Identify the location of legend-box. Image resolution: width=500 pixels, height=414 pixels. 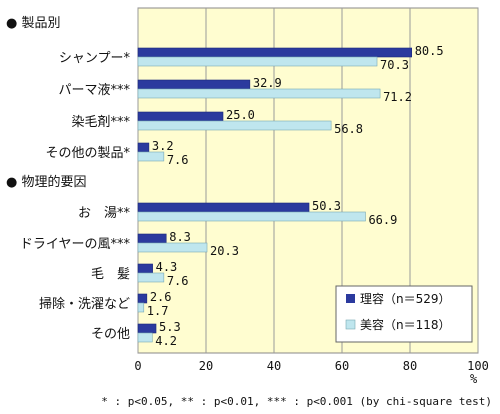
(404, 314).